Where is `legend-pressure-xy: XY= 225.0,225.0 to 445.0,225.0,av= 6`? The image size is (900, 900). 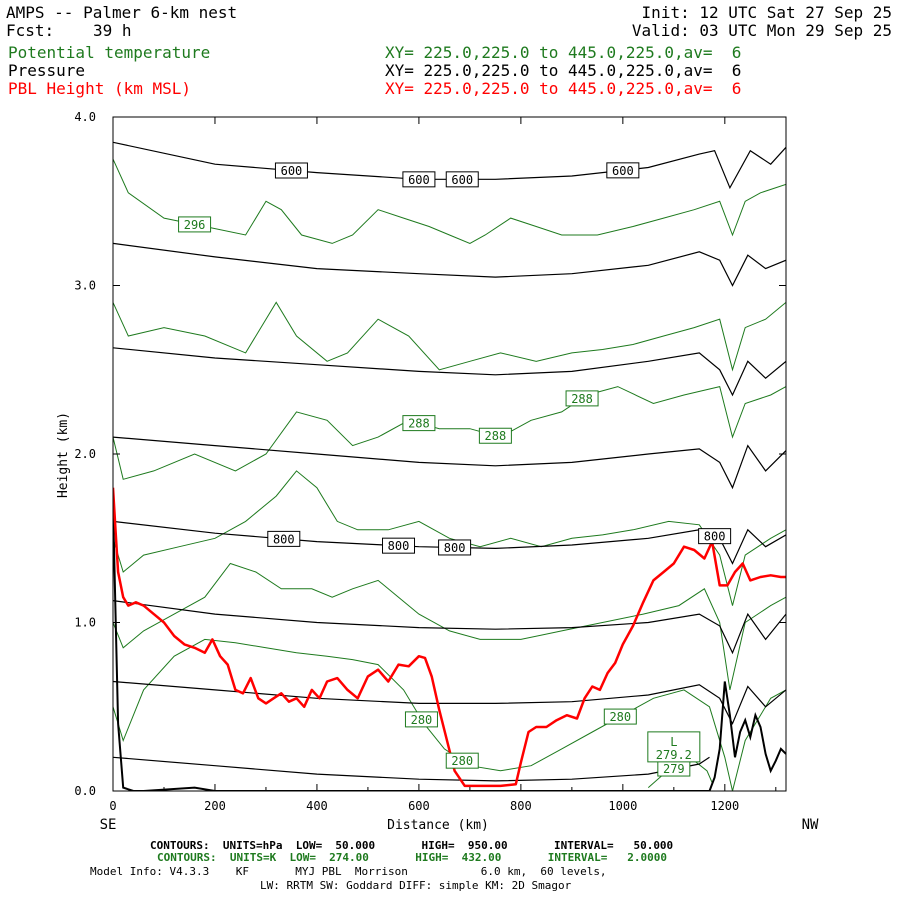 legend-pressure-xy: XY= 225.0,225.0 to 445.0,225.0,av= 6 is located at coordinates (563, 70).